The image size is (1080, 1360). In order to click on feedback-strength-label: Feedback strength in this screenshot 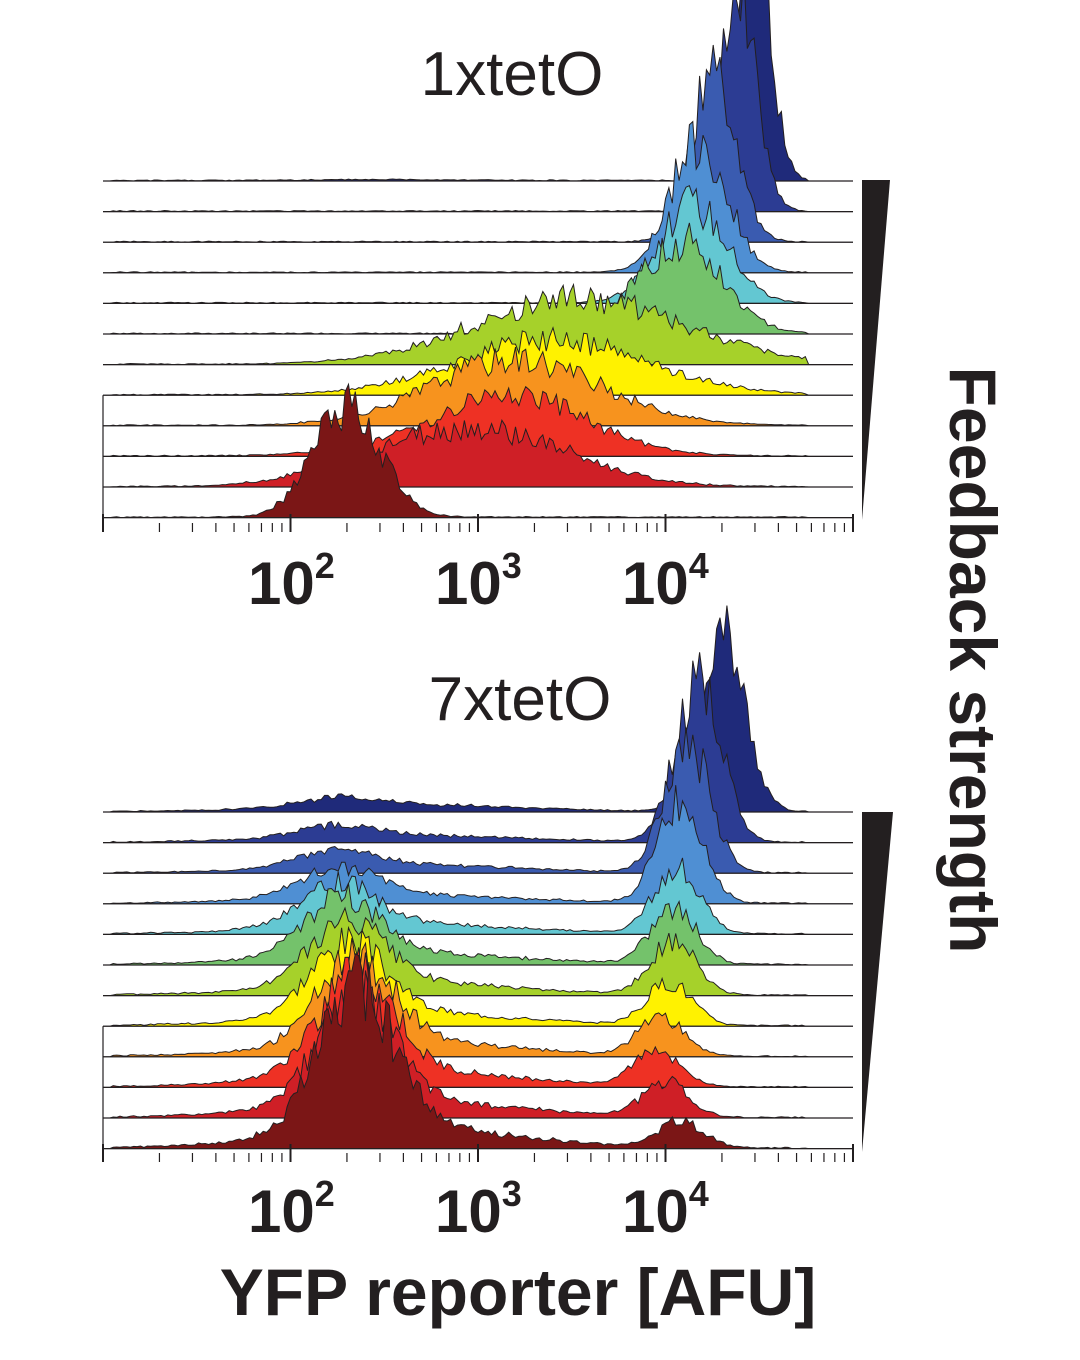, I will do `click(973, 660)`.